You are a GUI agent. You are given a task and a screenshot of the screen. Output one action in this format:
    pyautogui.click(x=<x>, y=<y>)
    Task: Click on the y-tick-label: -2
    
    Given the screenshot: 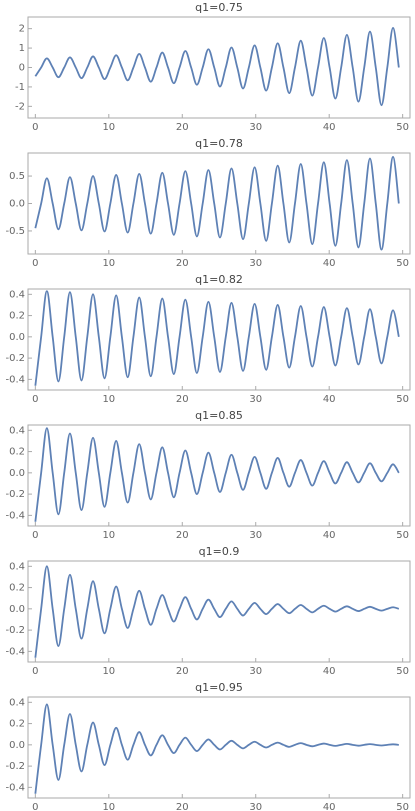 What is the action you would take?
    pyautogui.click(x=20, y=106)
    